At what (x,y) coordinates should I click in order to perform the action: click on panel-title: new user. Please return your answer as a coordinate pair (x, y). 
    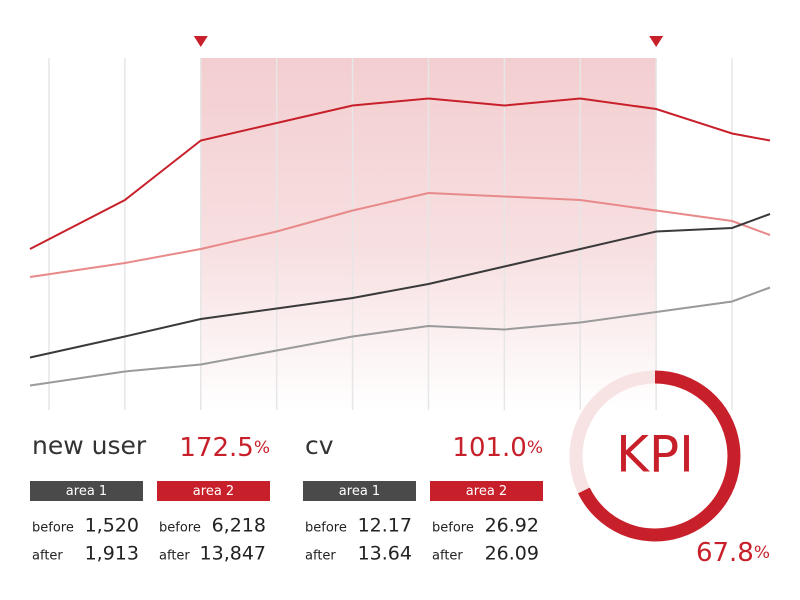
    Looking at the image, I should click on (89, 445).